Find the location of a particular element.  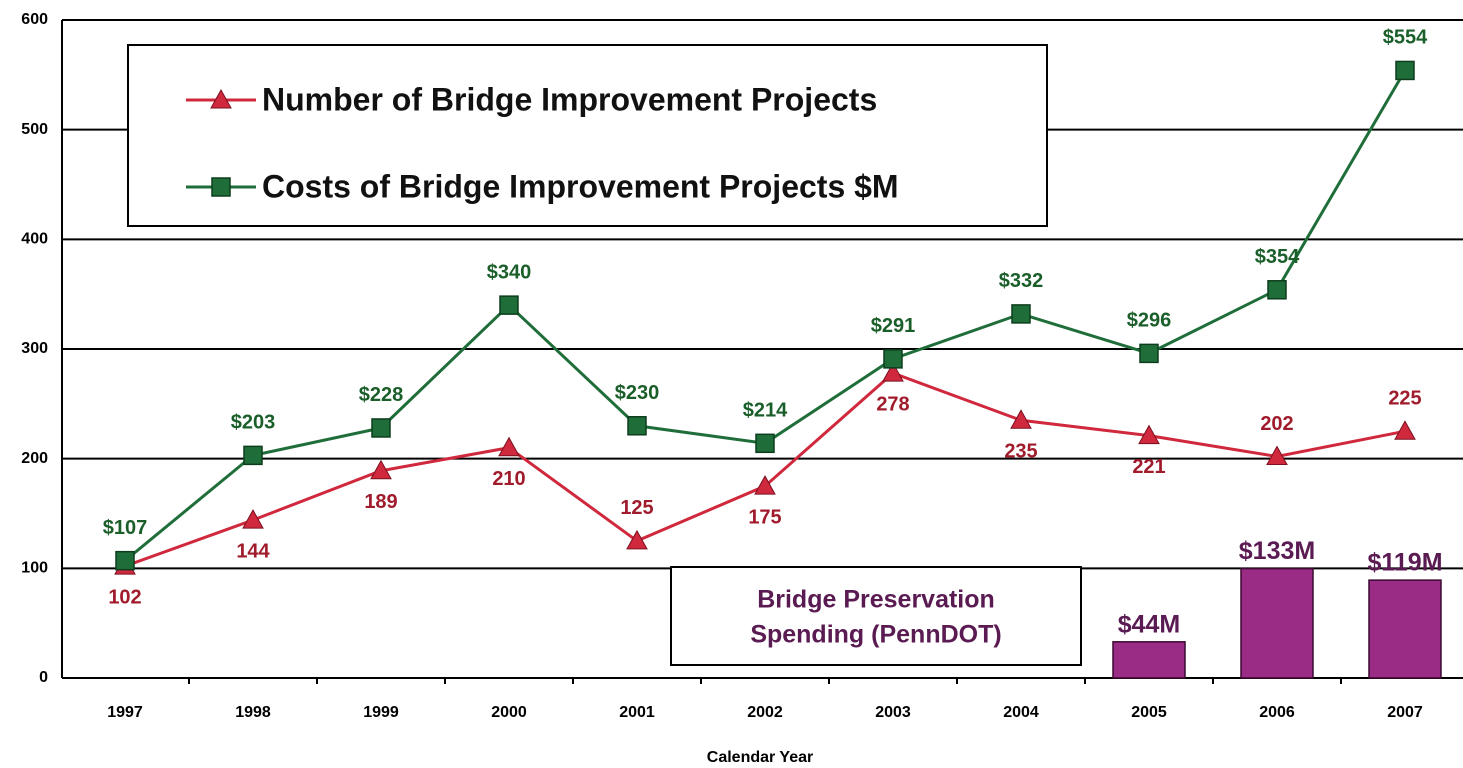

x-tick-label: 1999 is located at coordinates (381, 712).